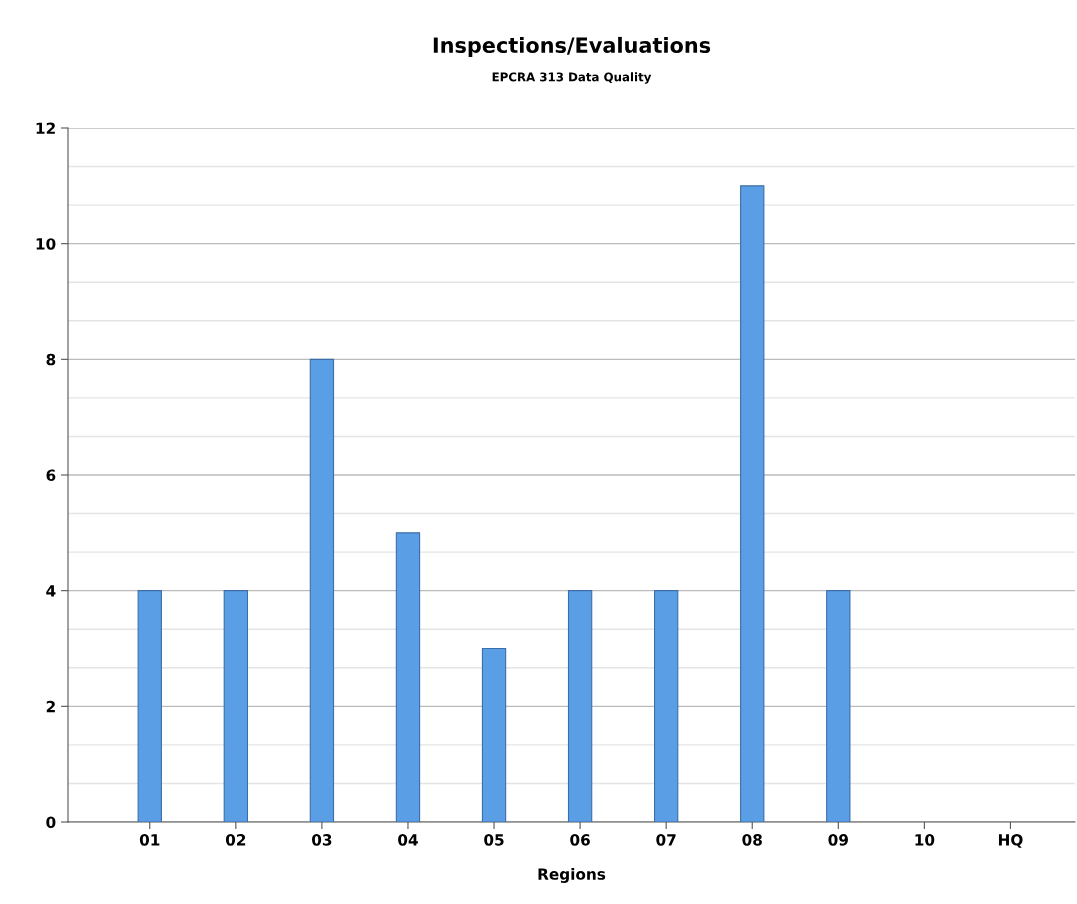  What do you see at coordinates (838, 840) in the screenshot?
I see `x-tick-label: 09` at bounding box center [838, 840].